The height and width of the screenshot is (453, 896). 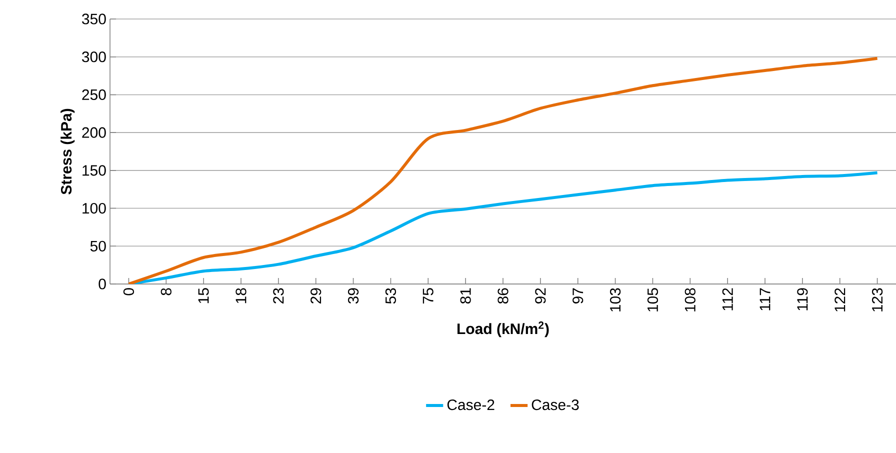 I want to click on x-tick-label: 103, so click(x=615, y=300).